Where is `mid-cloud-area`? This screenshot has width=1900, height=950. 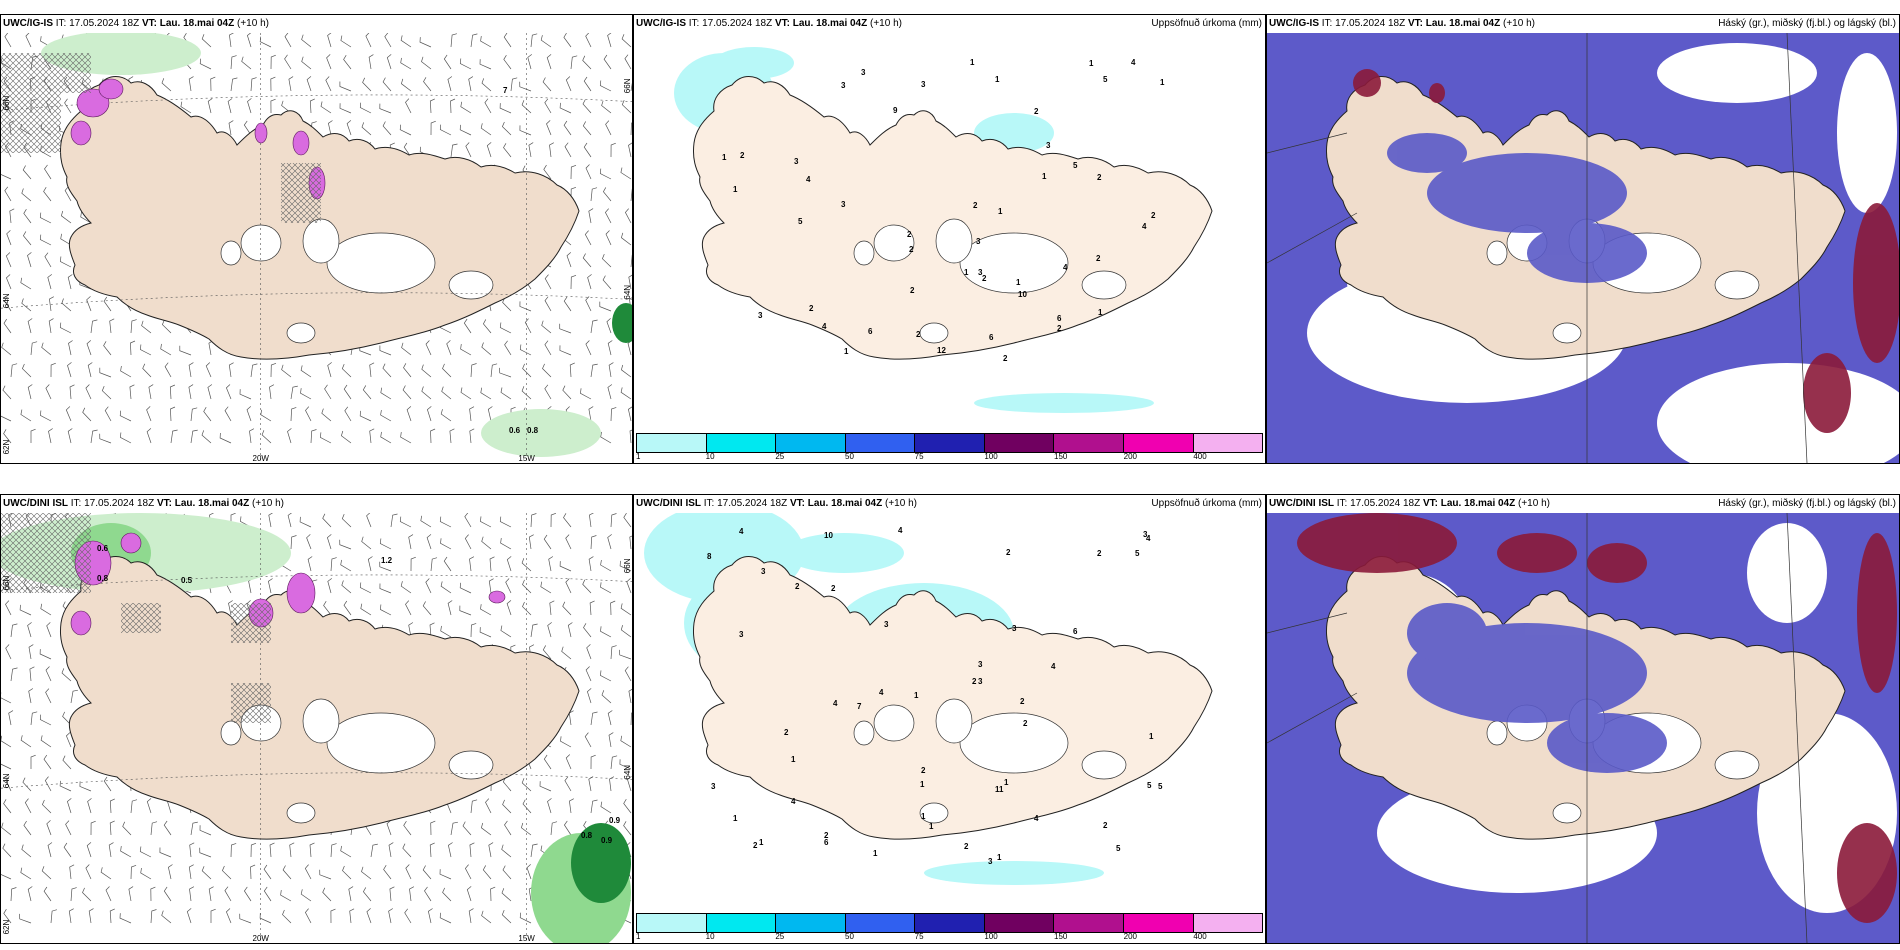 mid-cloud-area is located at coordinates (1447, 633).